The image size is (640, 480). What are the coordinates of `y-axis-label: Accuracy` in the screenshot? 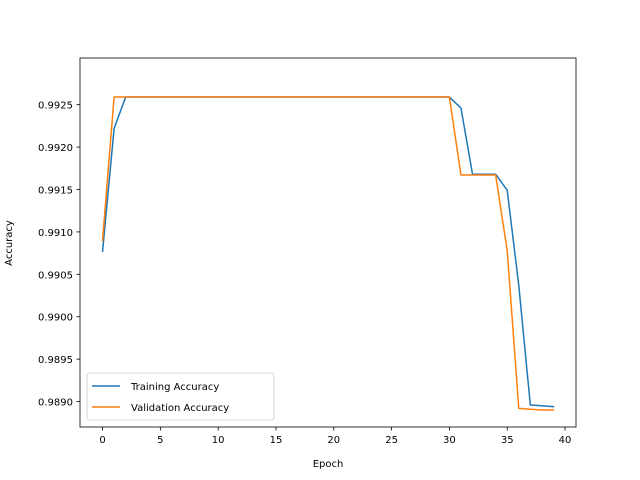 It's located at (9, 243).